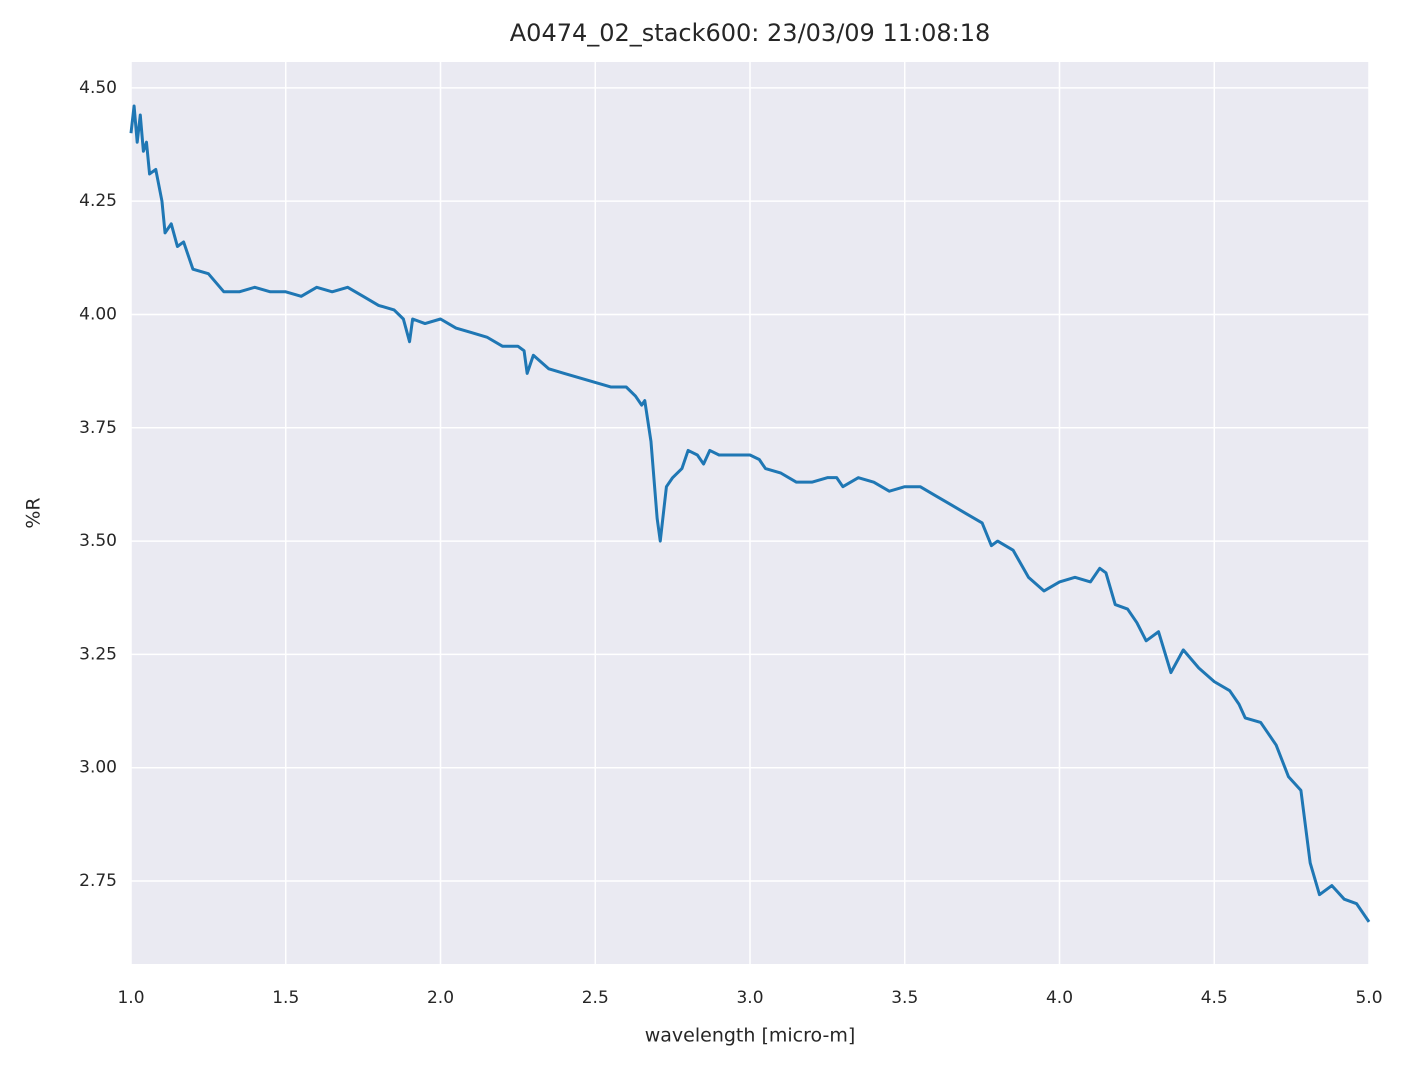 This screenshot has width=1409, height=1069. I want to click on y-tick-label: 2.75, so click(98, 881).